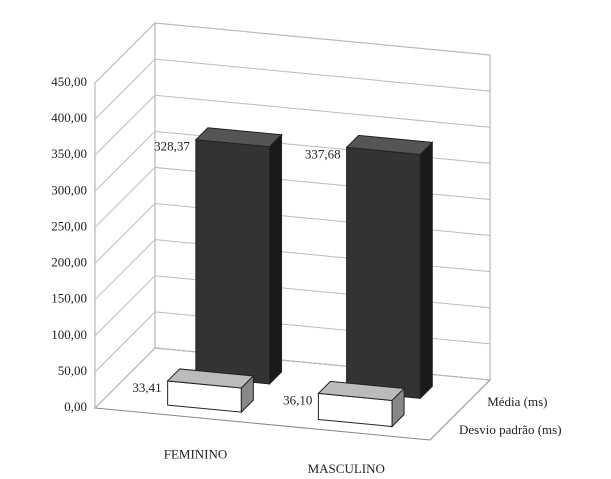 The height and width of the screenshot is (479, 611). What do you see at coordinates (125, 215) in the screenshot?
I see `left-wall` at bounding box center [125, 215].